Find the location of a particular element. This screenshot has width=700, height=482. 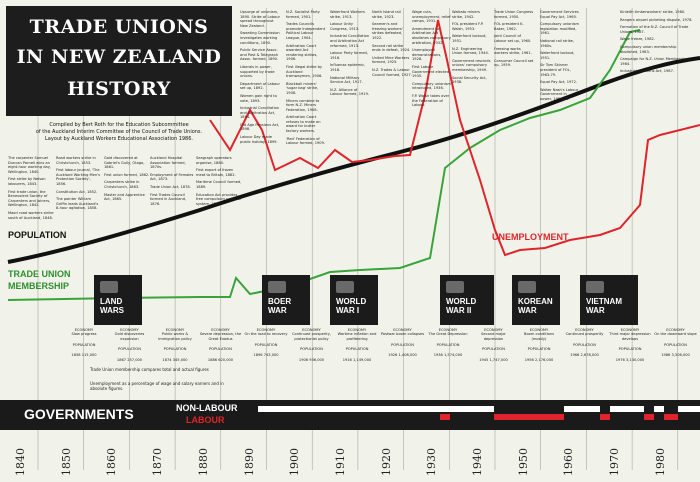

decade-label: 1980 is located at coordinates (660, 462).